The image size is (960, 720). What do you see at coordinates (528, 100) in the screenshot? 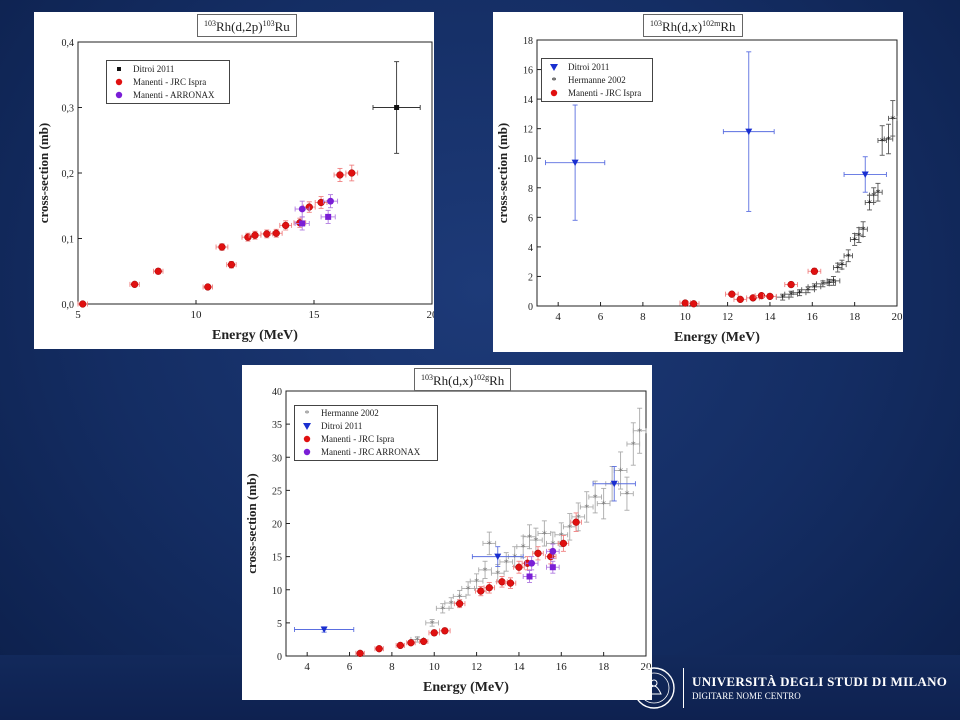
I see `y-tick-label: 14` at bounding box center [528, 100].